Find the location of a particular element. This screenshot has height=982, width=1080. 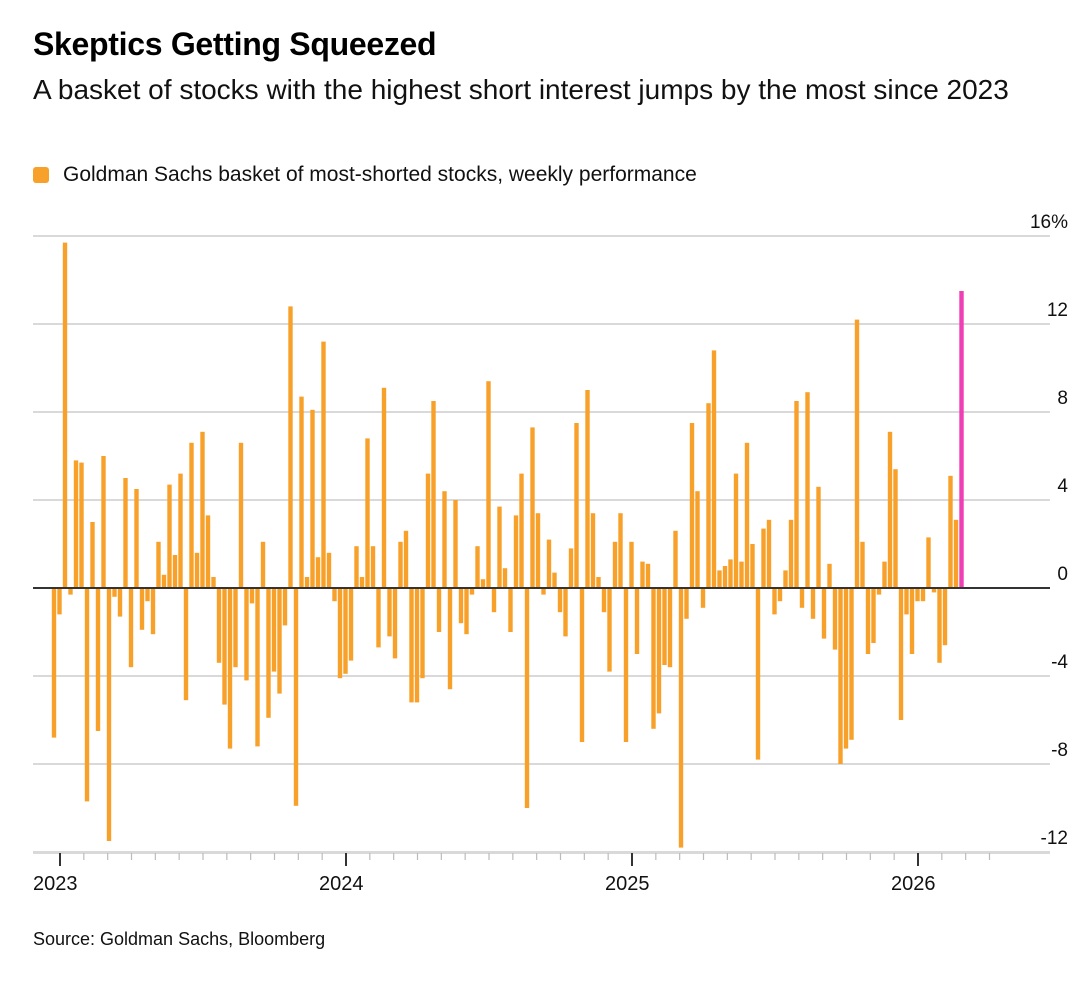

y-tick-label: 16% is located at coordinates (1049, 222).